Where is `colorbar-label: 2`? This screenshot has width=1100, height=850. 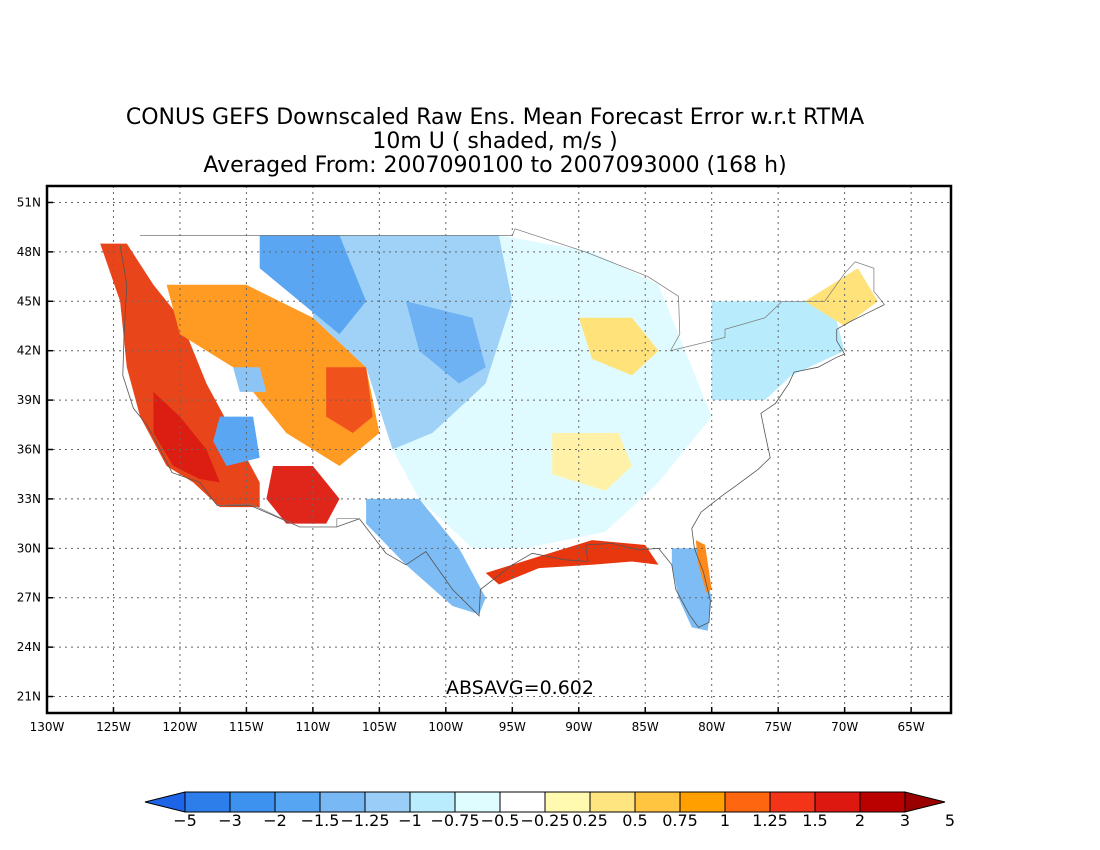 colorbar-label: 2 is located at coordinates (860, 820).